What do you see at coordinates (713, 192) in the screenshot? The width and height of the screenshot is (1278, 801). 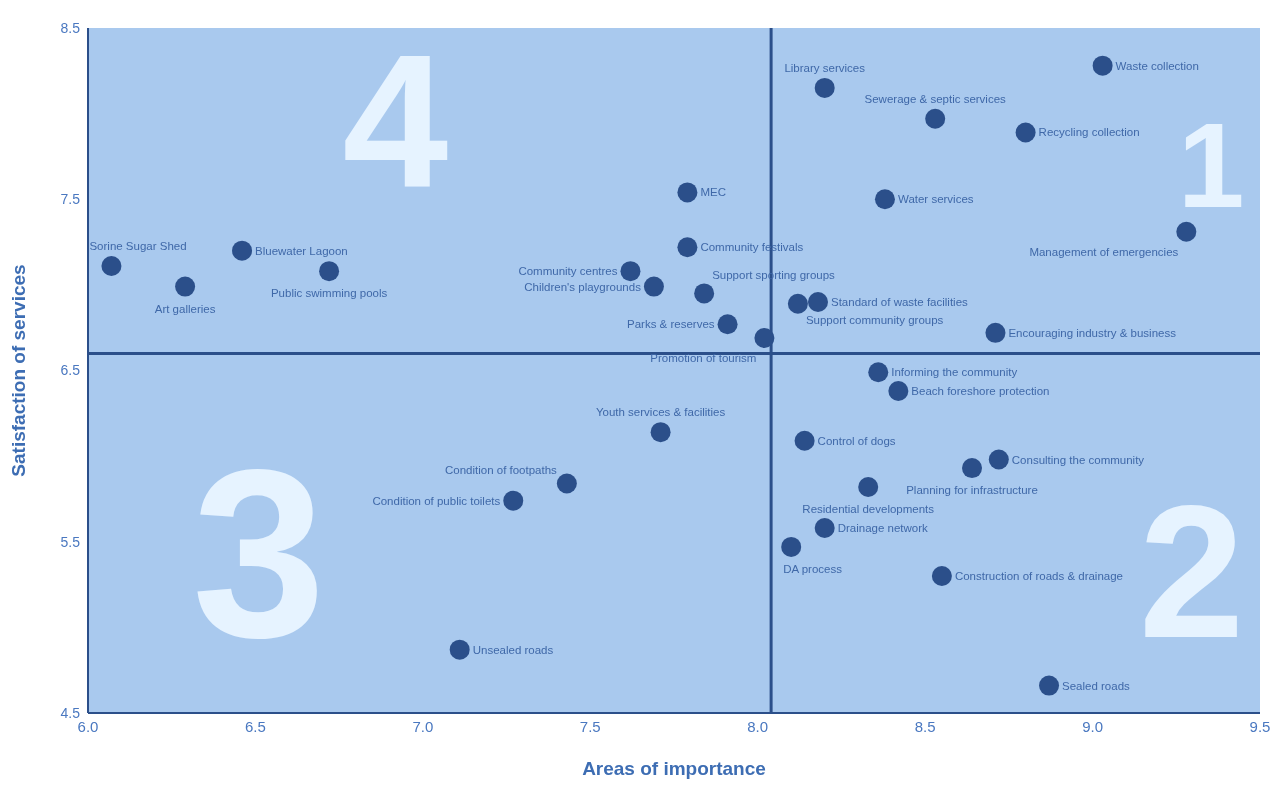 I see `series-label: MEC` at bounding box center [713, 192].